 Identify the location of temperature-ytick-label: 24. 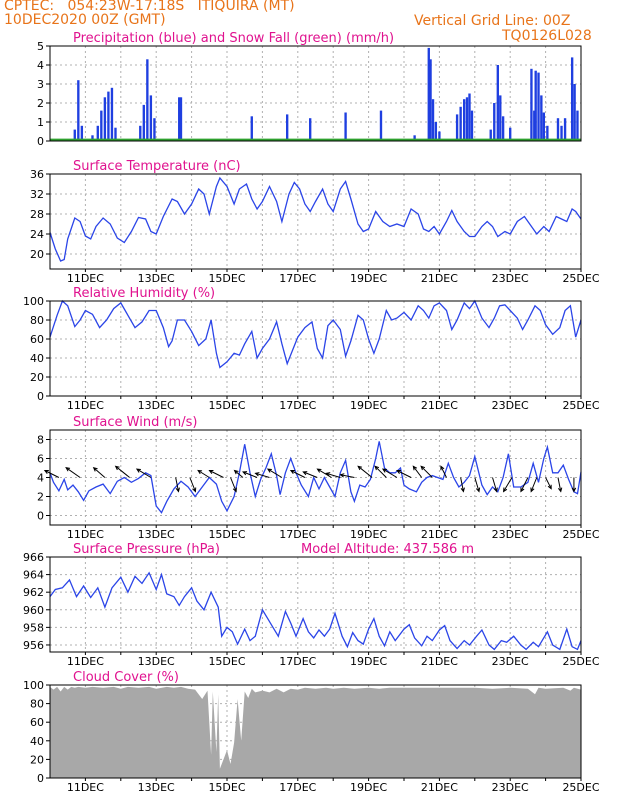
(37, 234).